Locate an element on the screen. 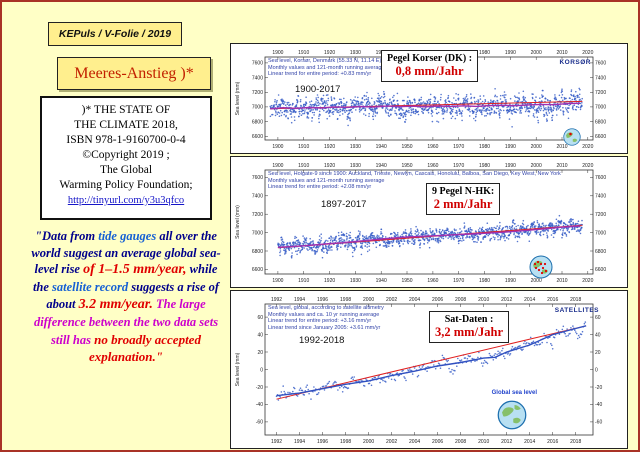 The height and width of the screenshot is (452, 640). svg-text: -60 is located at coordinates (598, 423).